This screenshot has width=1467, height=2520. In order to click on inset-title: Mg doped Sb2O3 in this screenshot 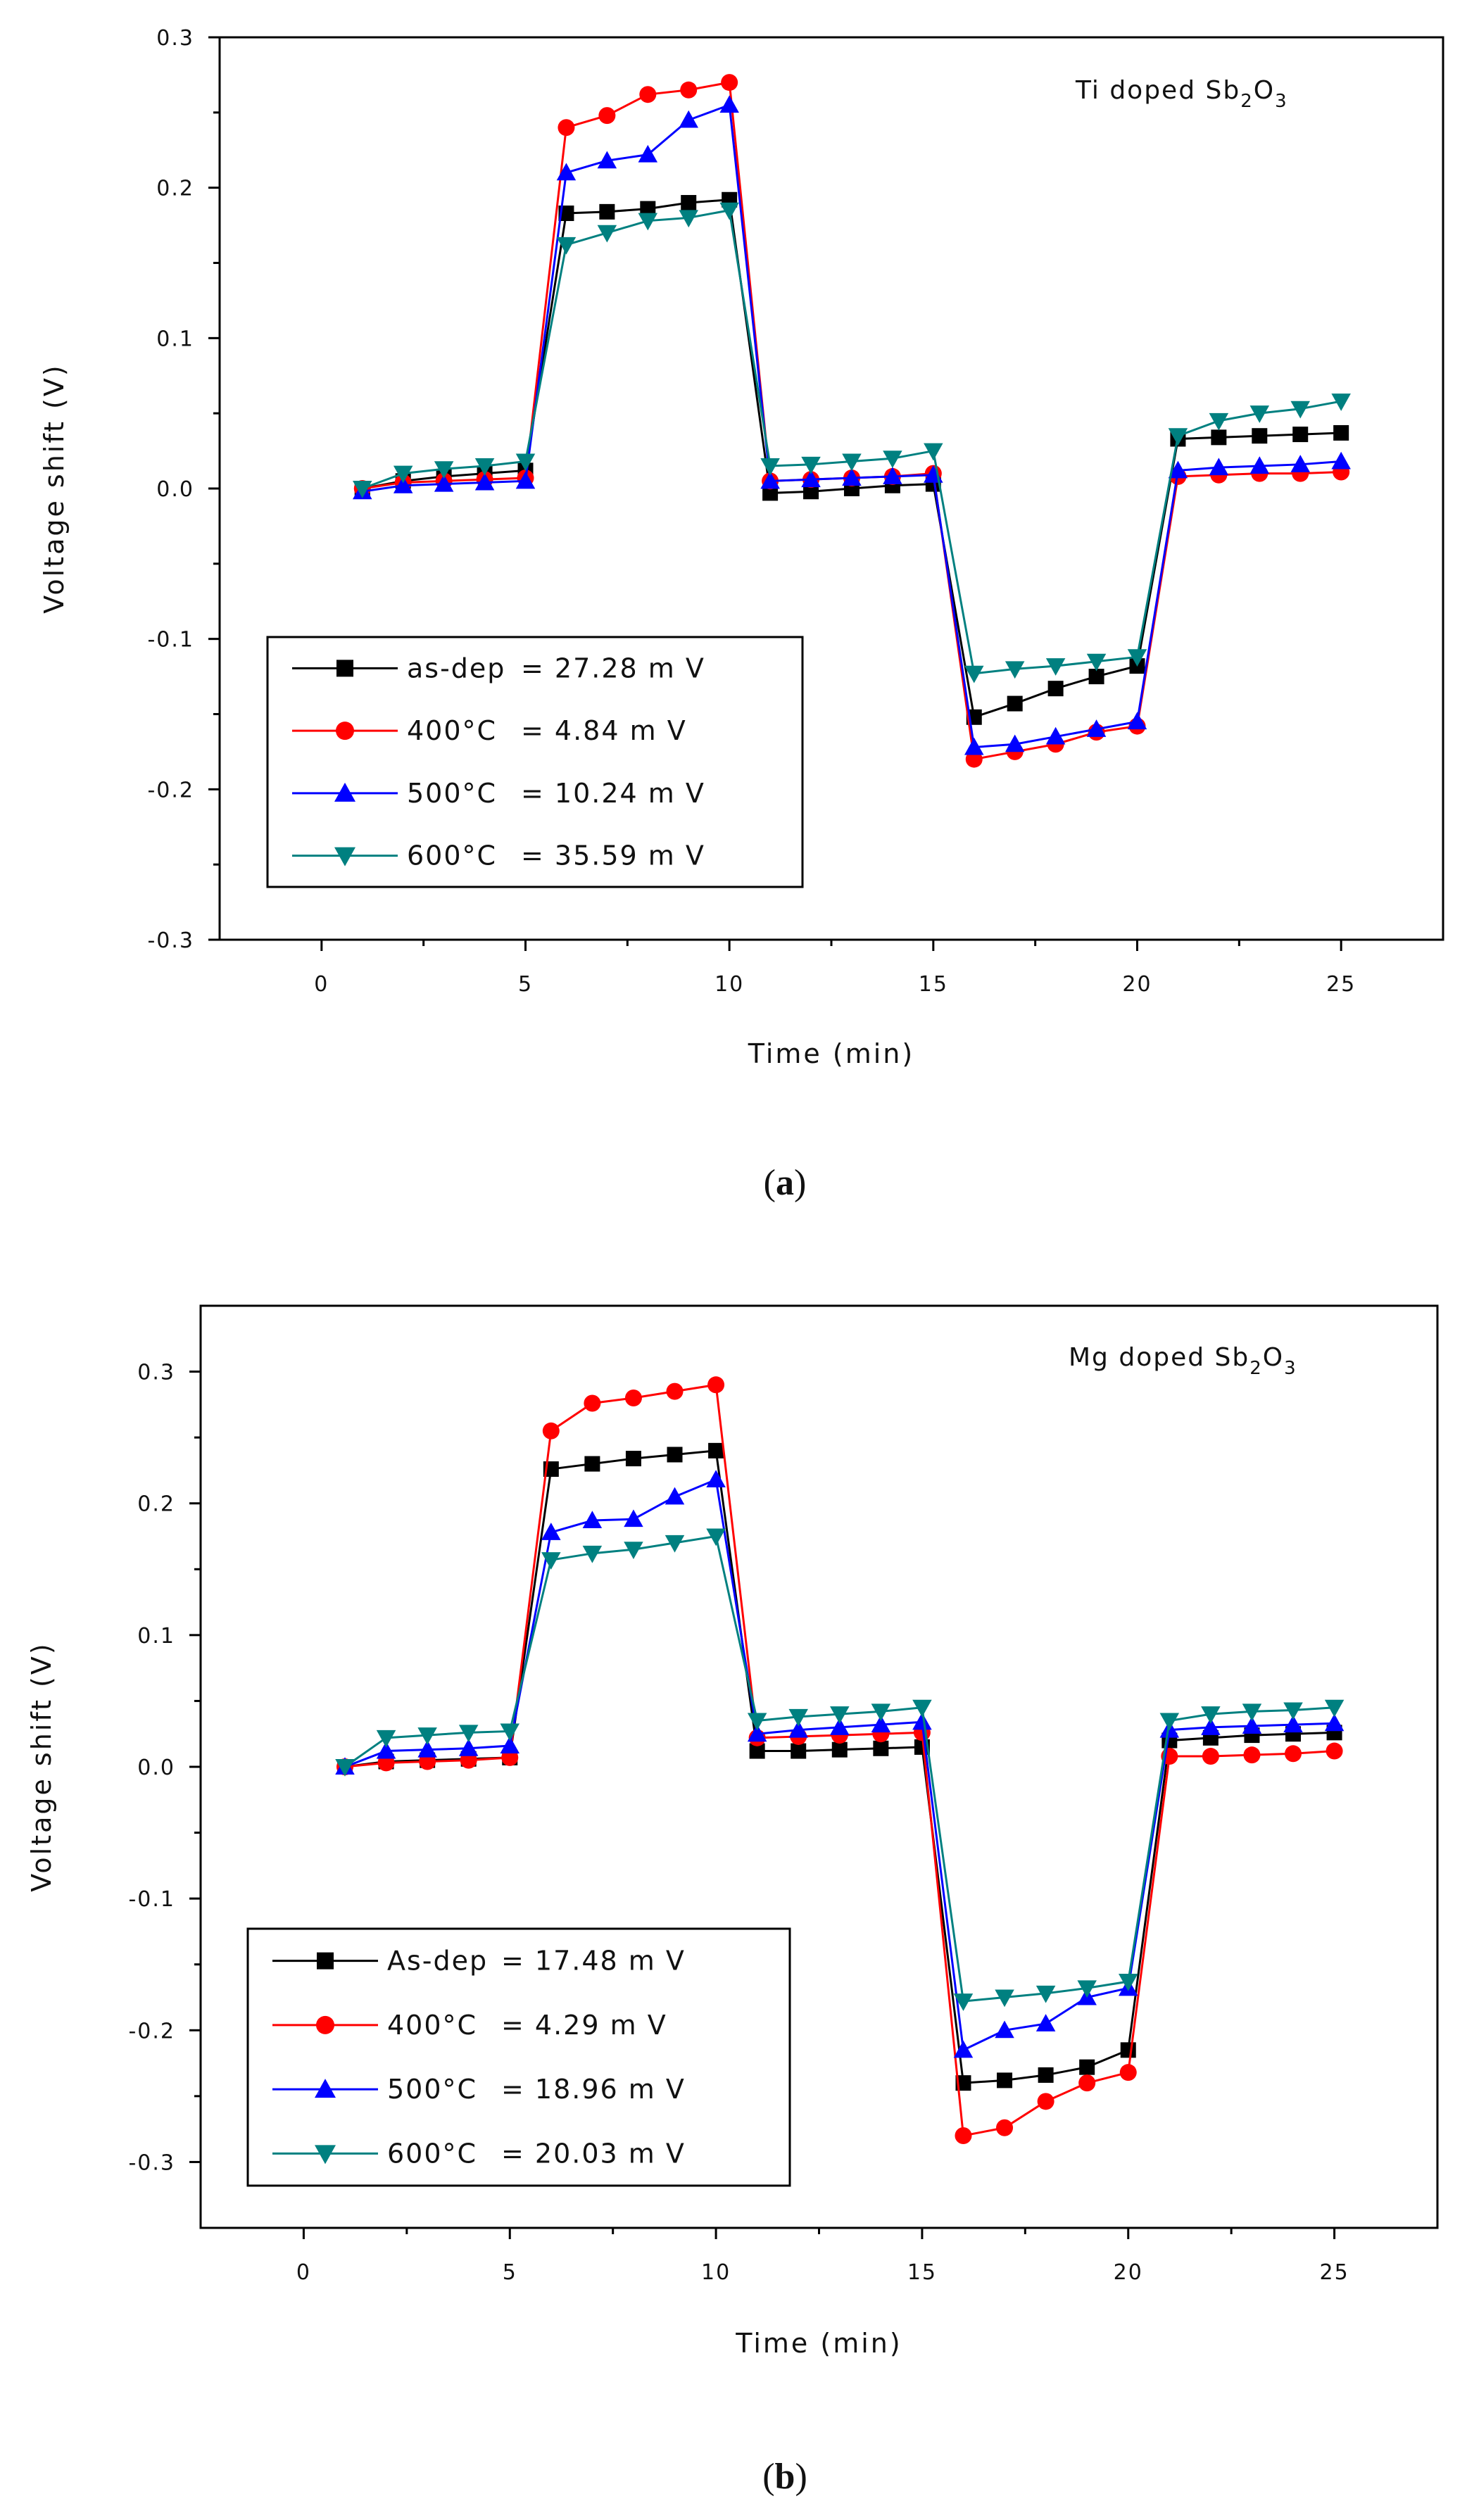, I will do `click(1183, 1361)`.